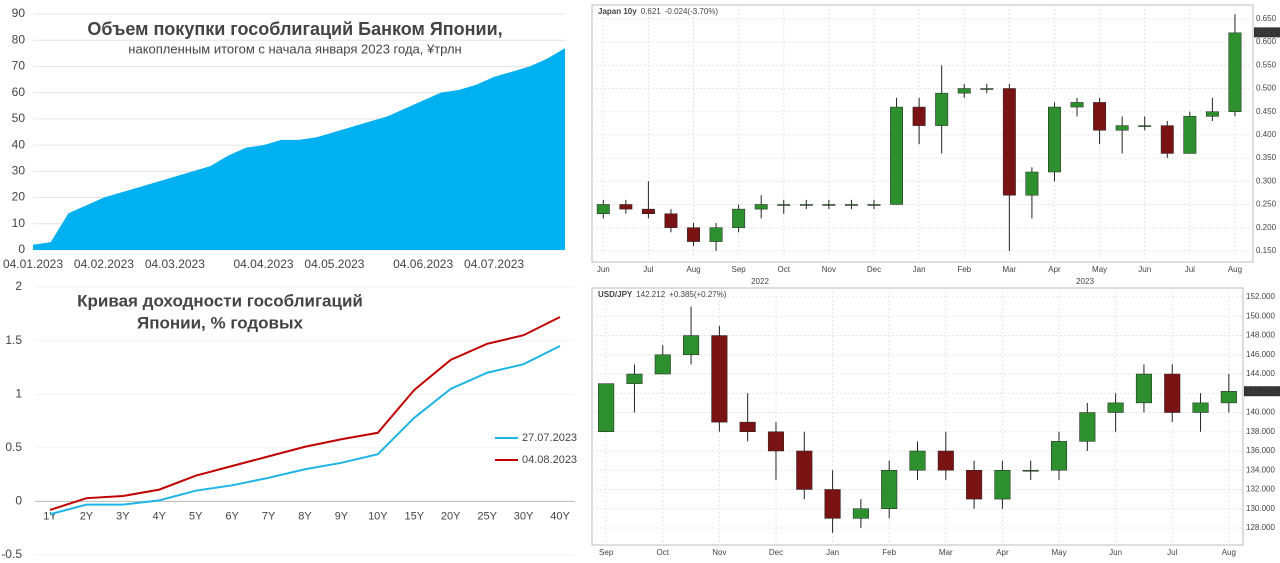  I want to click on x-tick-label: Feb, so click(889, 552).